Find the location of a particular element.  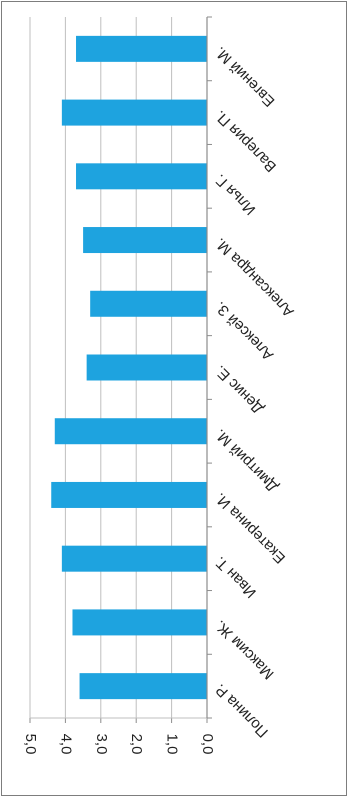

value-tick-label: 2,0 is located at coordinates (136, 744).